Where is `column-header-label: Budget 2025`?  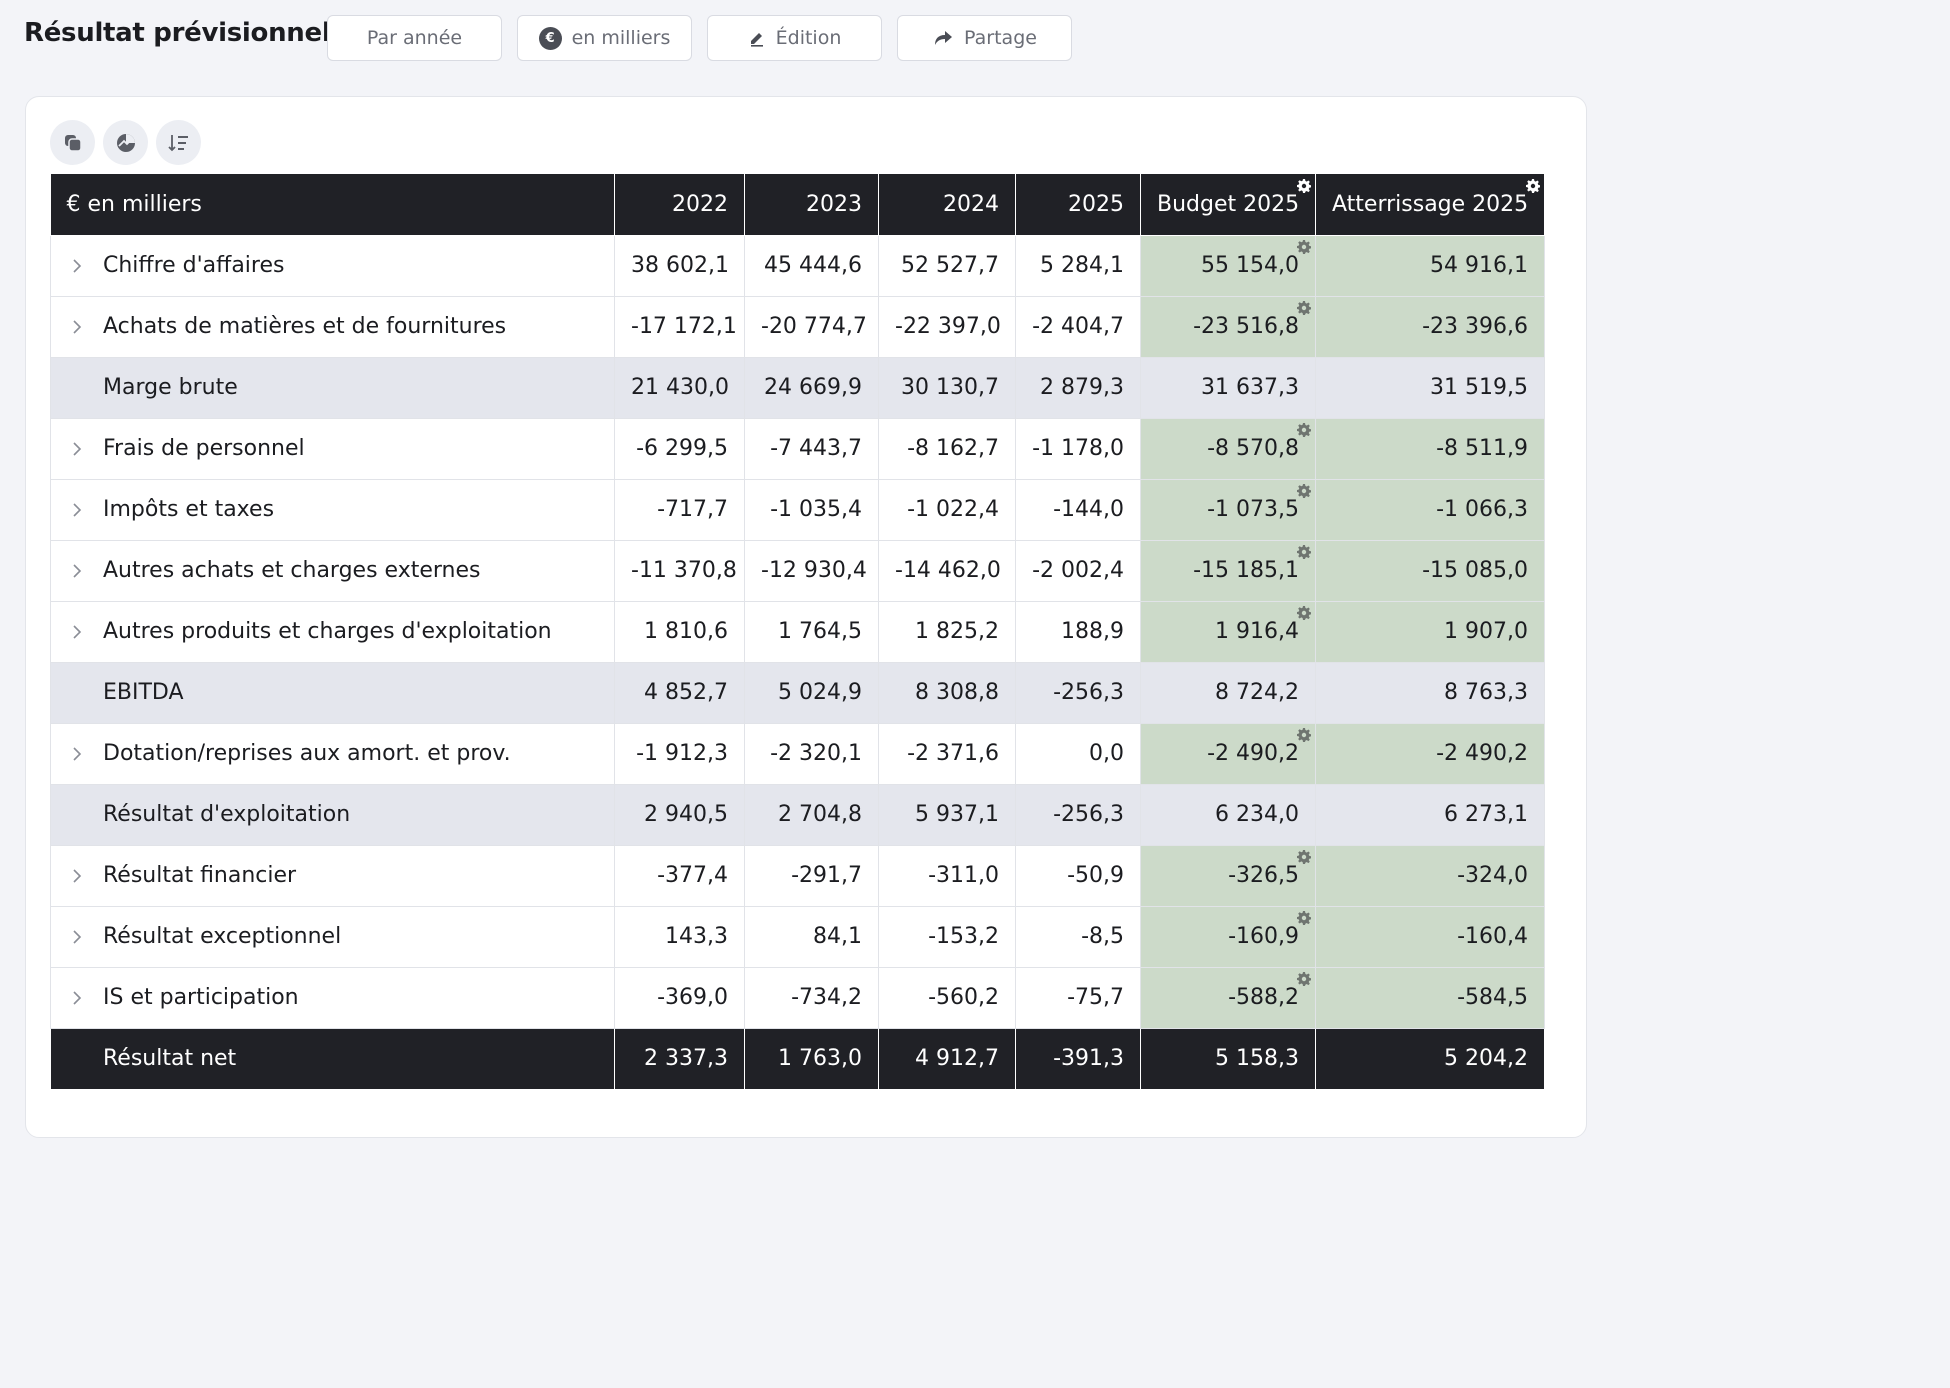 column-header-label: Budget 2025 is located at coordinates (1228, 204).